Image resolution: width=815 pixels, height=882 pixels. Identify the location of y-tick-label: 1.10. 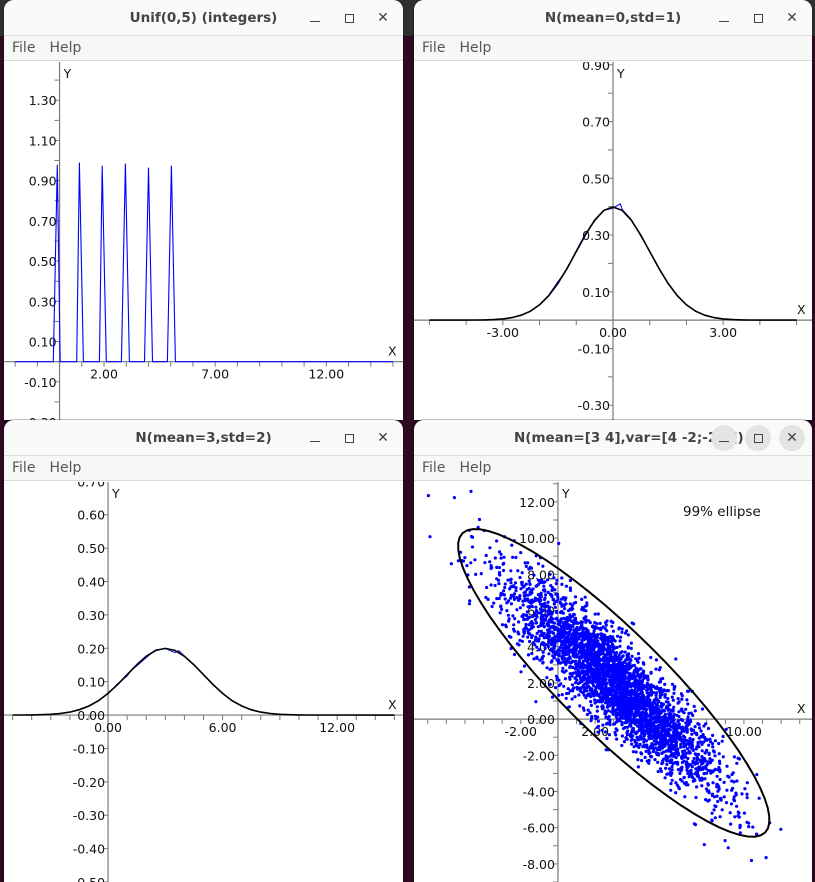
(43, 140).